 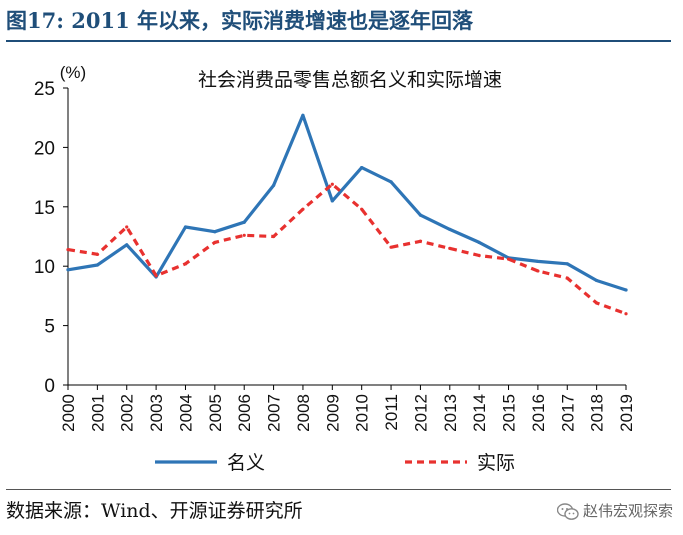 What do you see at coordinates (44, 89) in the screenshot?
I see `y-tick-label: 25` at bounding box center [44, 89].